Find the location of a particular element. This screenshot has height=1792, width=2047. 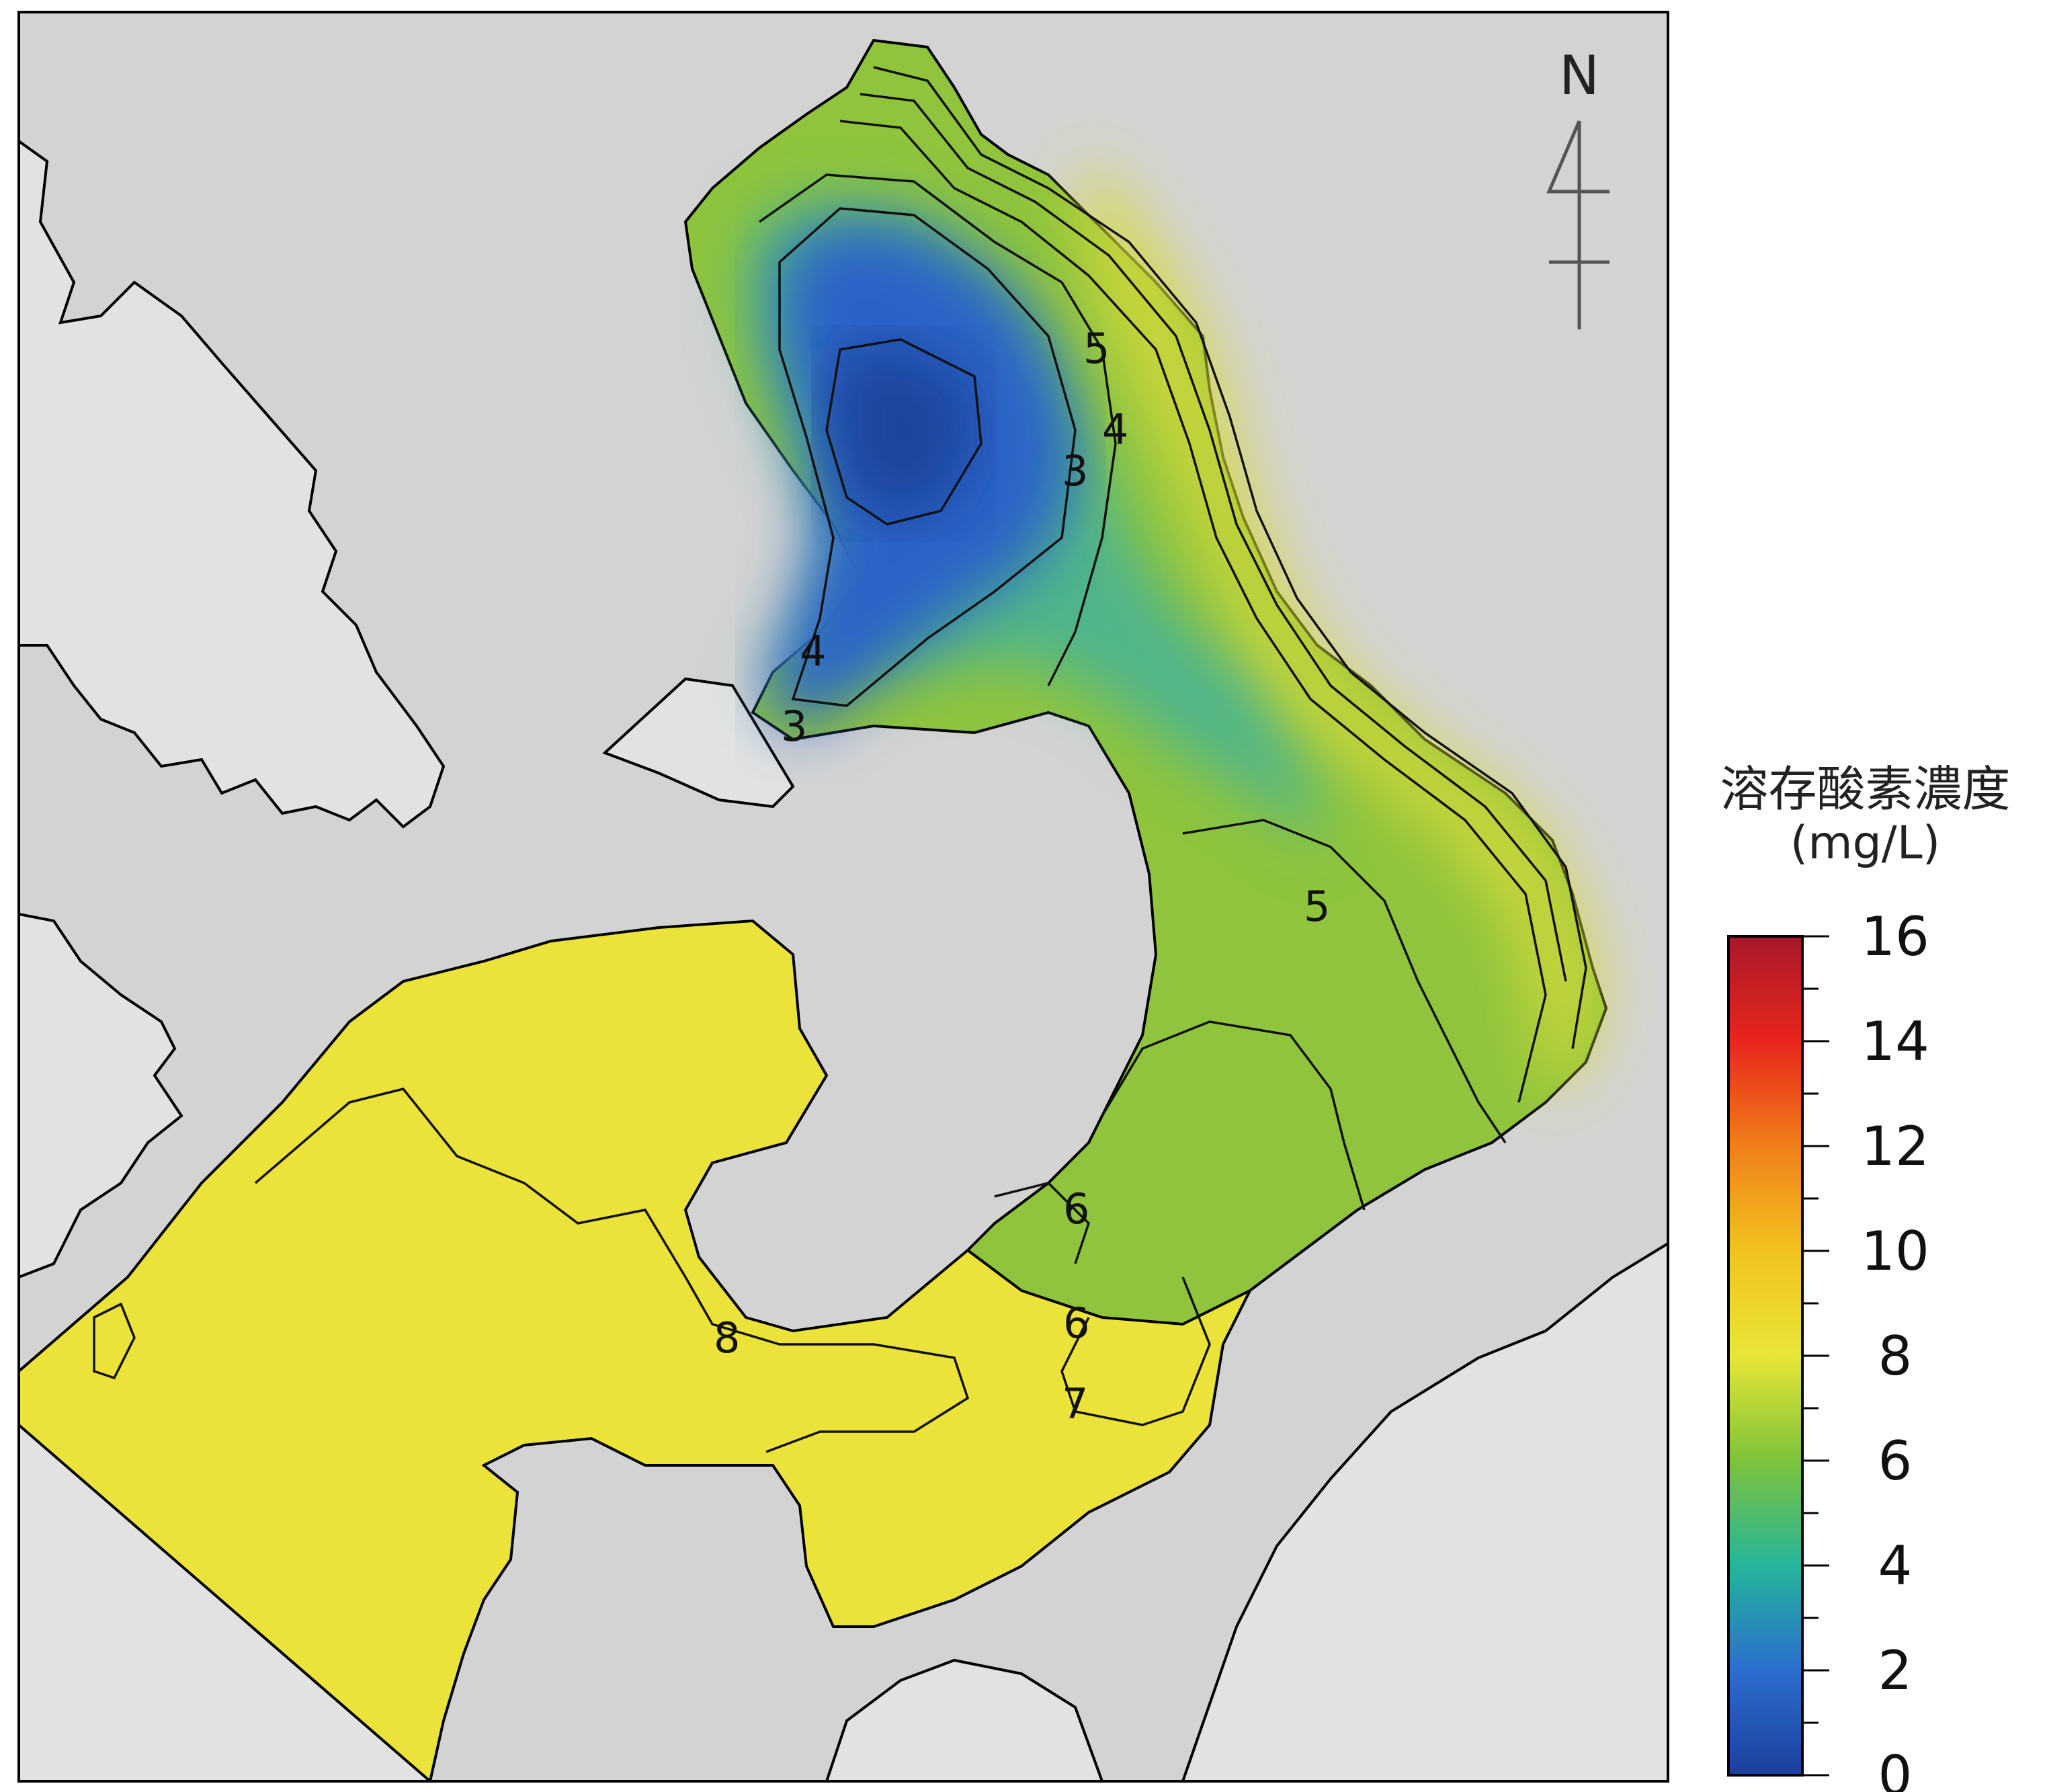

north-arrow-label: N is located at coordinates (1579, 75).